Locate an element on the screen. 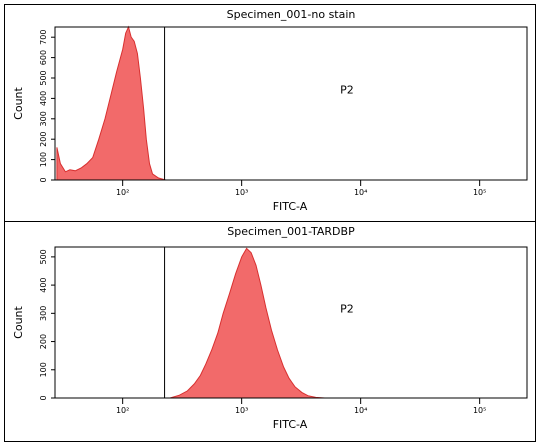  chart-title: Specimen_001-TARDBP is located at coordinates (291, 231).